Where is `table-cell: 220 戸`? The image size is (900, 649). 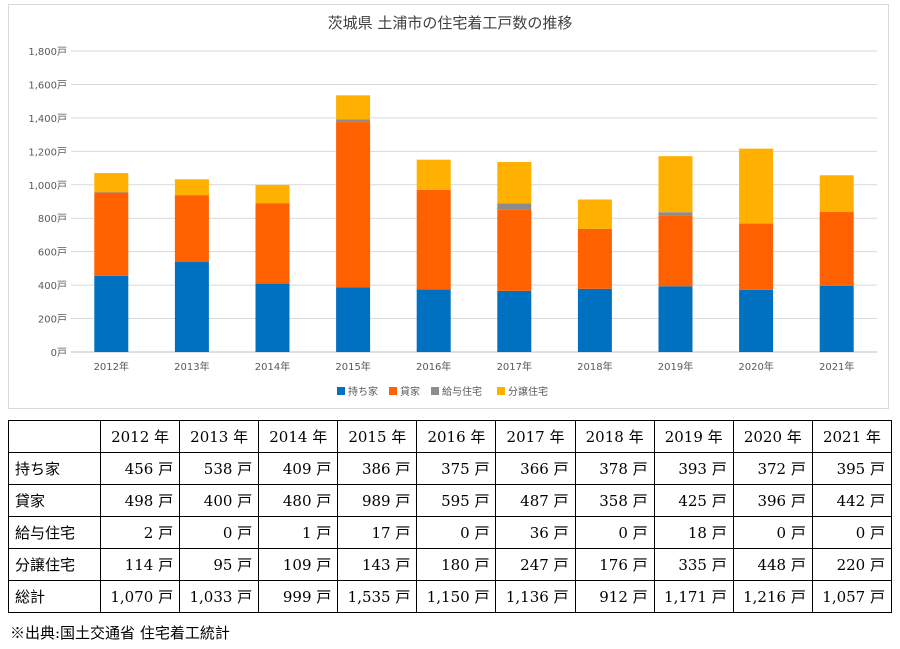 table-cell: 220 戸 is located at coordinates (852, 564).